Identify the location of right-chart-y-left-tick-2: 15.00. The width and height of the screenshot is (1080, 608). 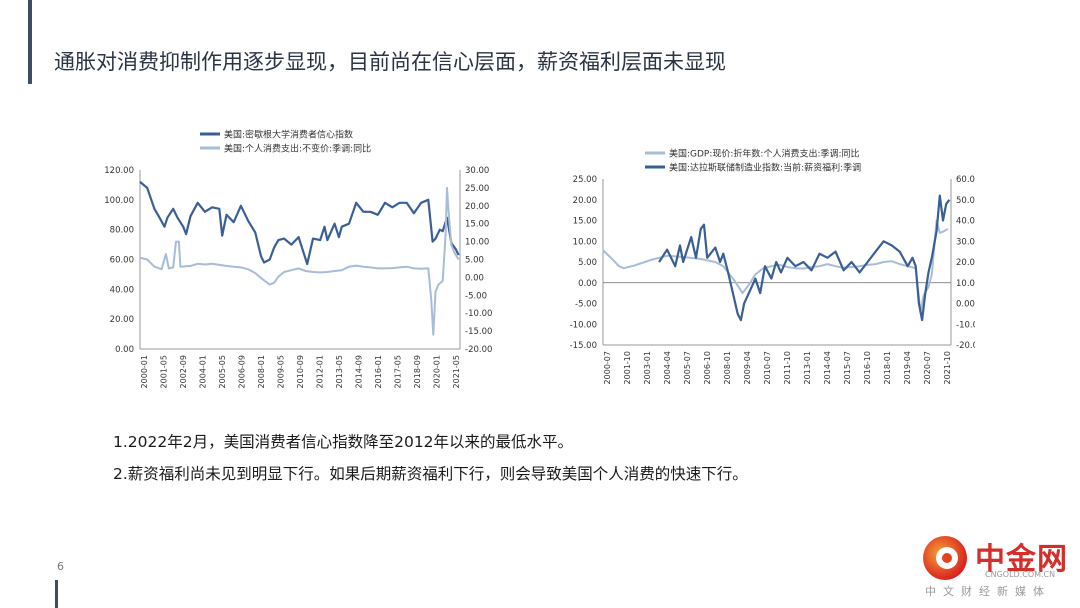
(585, 222).